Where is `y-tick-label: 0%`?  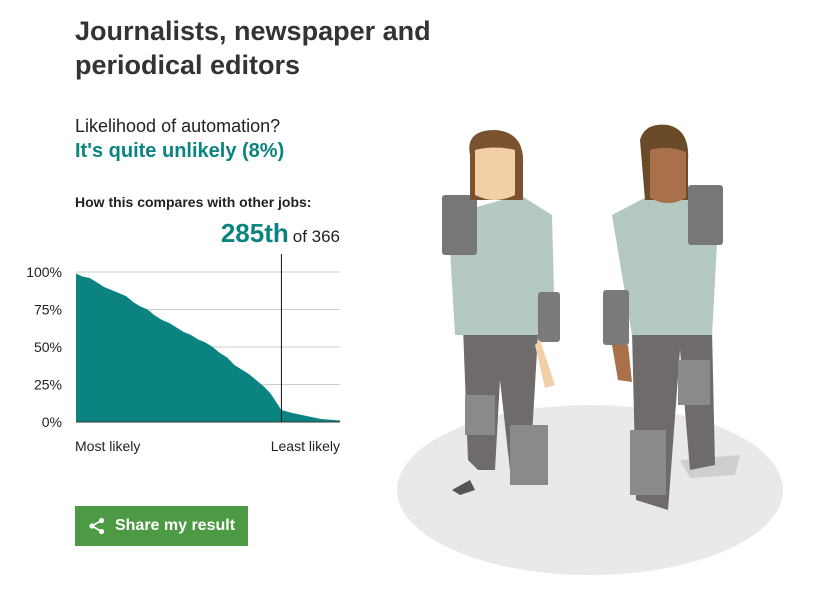 y-tick-label: 0% is located at coordinates (52, 422).